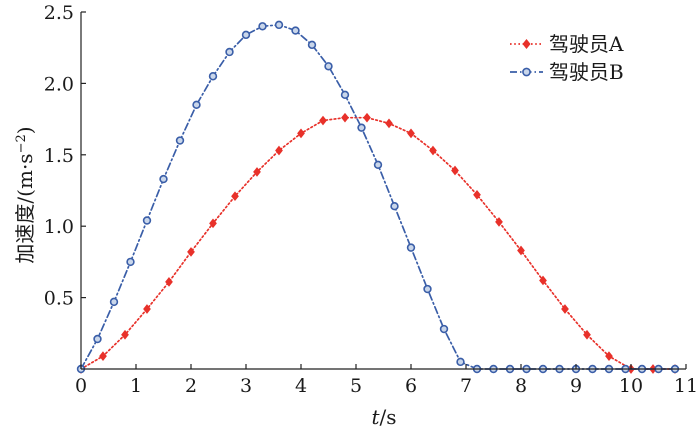  I want to click on x-axis-title: t/s, so click(383, 417).